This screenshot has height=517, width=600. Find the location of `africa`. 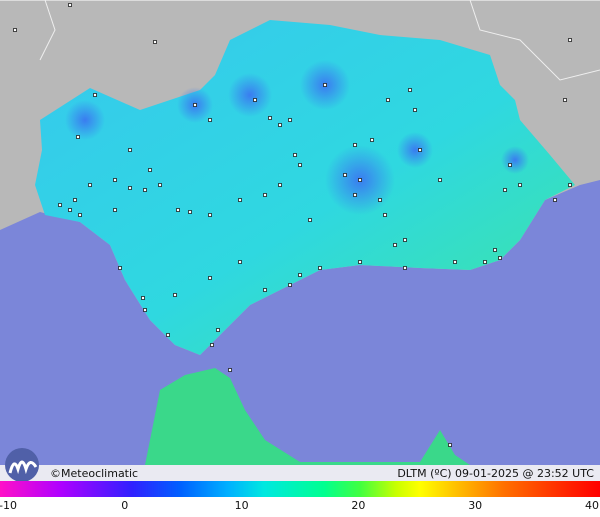

africa is located at coordinates (307, 416).